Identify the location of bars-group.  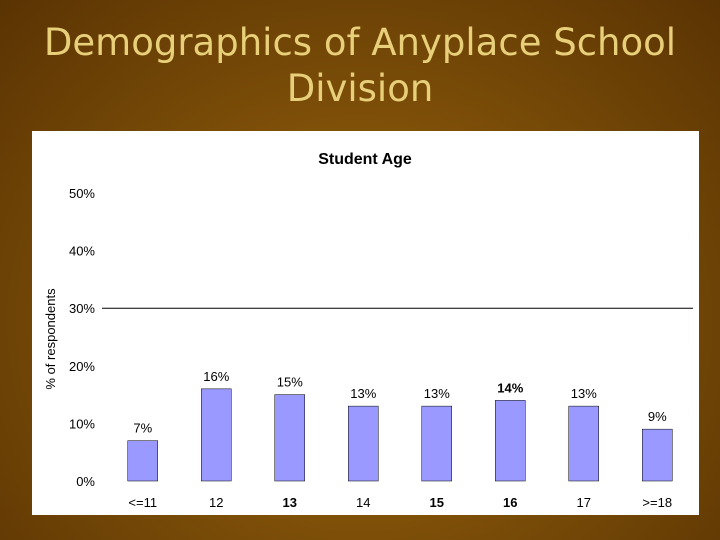
(400, 435).